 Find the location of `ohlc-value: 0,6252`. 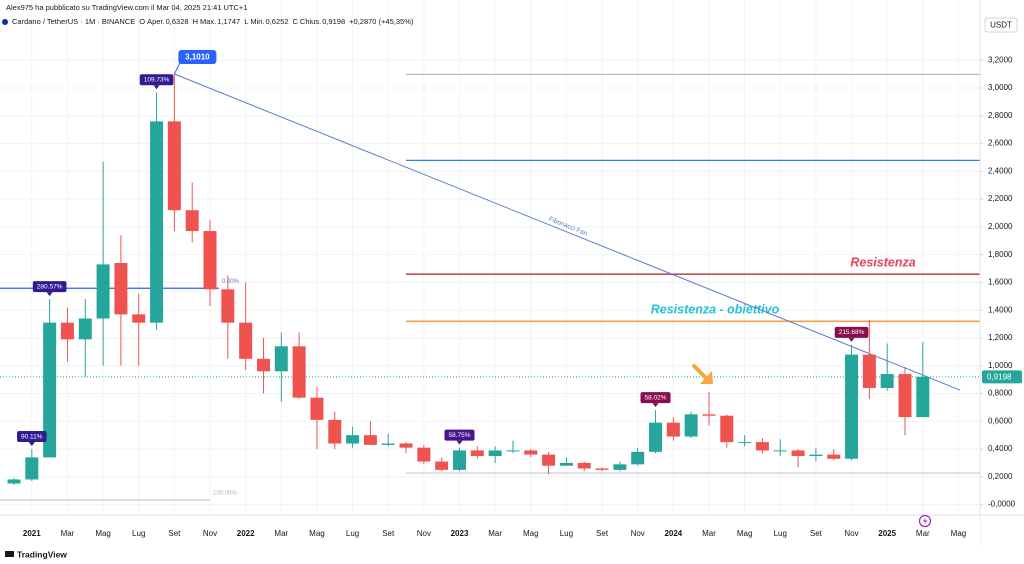

ohlc-value: 0,6252 is located at coordinates (277, 21).